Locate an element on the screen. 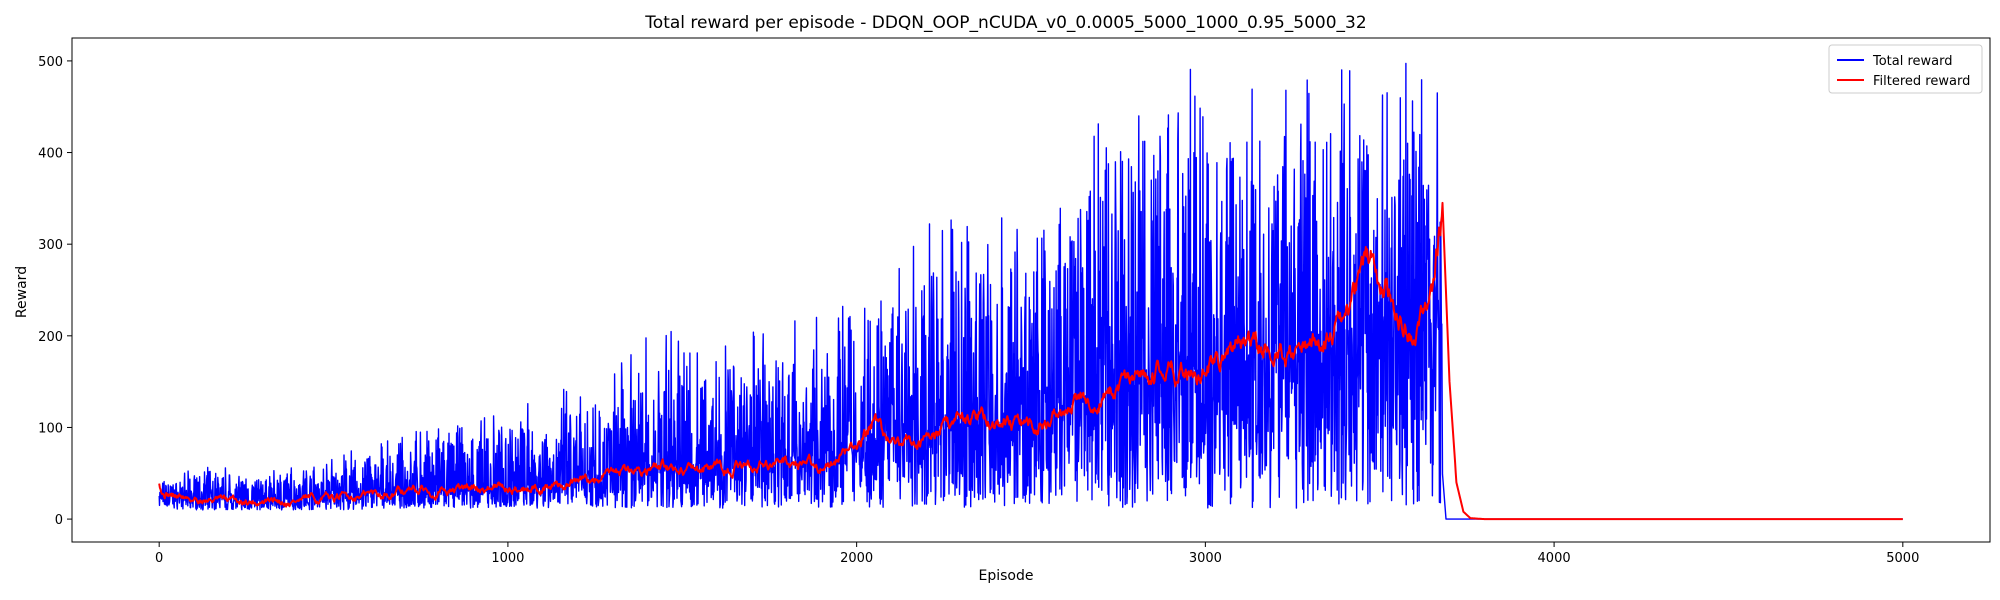  x-tick-label: 4000 is located at coordinates (1554, 558).